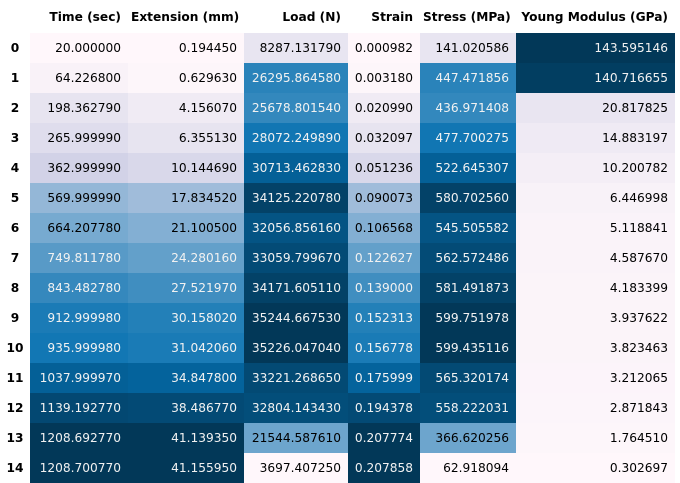  Describe the element at coordinates (15, 318) in the screenshot. I see `row-index: 9` at that location.